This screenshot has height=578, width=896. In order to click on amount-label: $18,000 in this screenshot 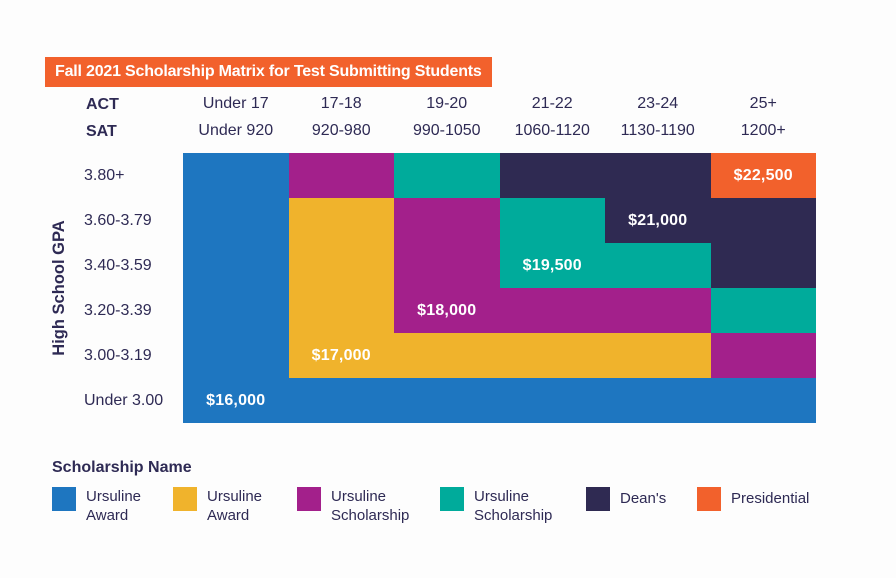, I will do `click(447, 310)`.